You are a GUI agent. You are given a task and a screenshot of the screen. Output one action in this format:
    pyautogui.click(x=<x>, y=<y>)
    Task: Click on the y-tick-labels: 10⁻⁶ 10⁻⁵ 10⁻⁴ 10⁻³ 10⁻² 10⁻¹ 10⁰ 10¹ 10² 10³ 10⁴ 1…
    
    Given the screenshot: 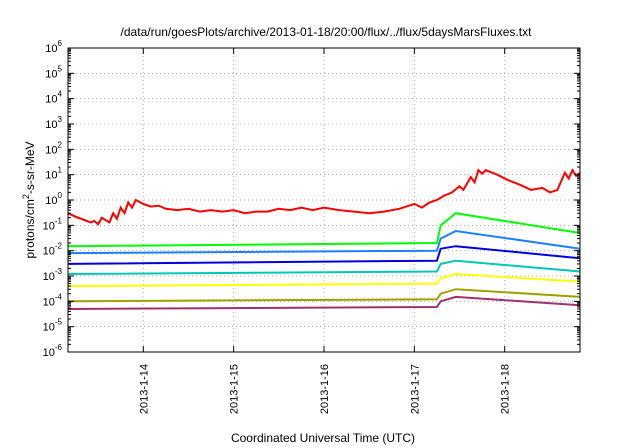 What is the action you would take?
    pyautogui.click(x=53, y=199)
    